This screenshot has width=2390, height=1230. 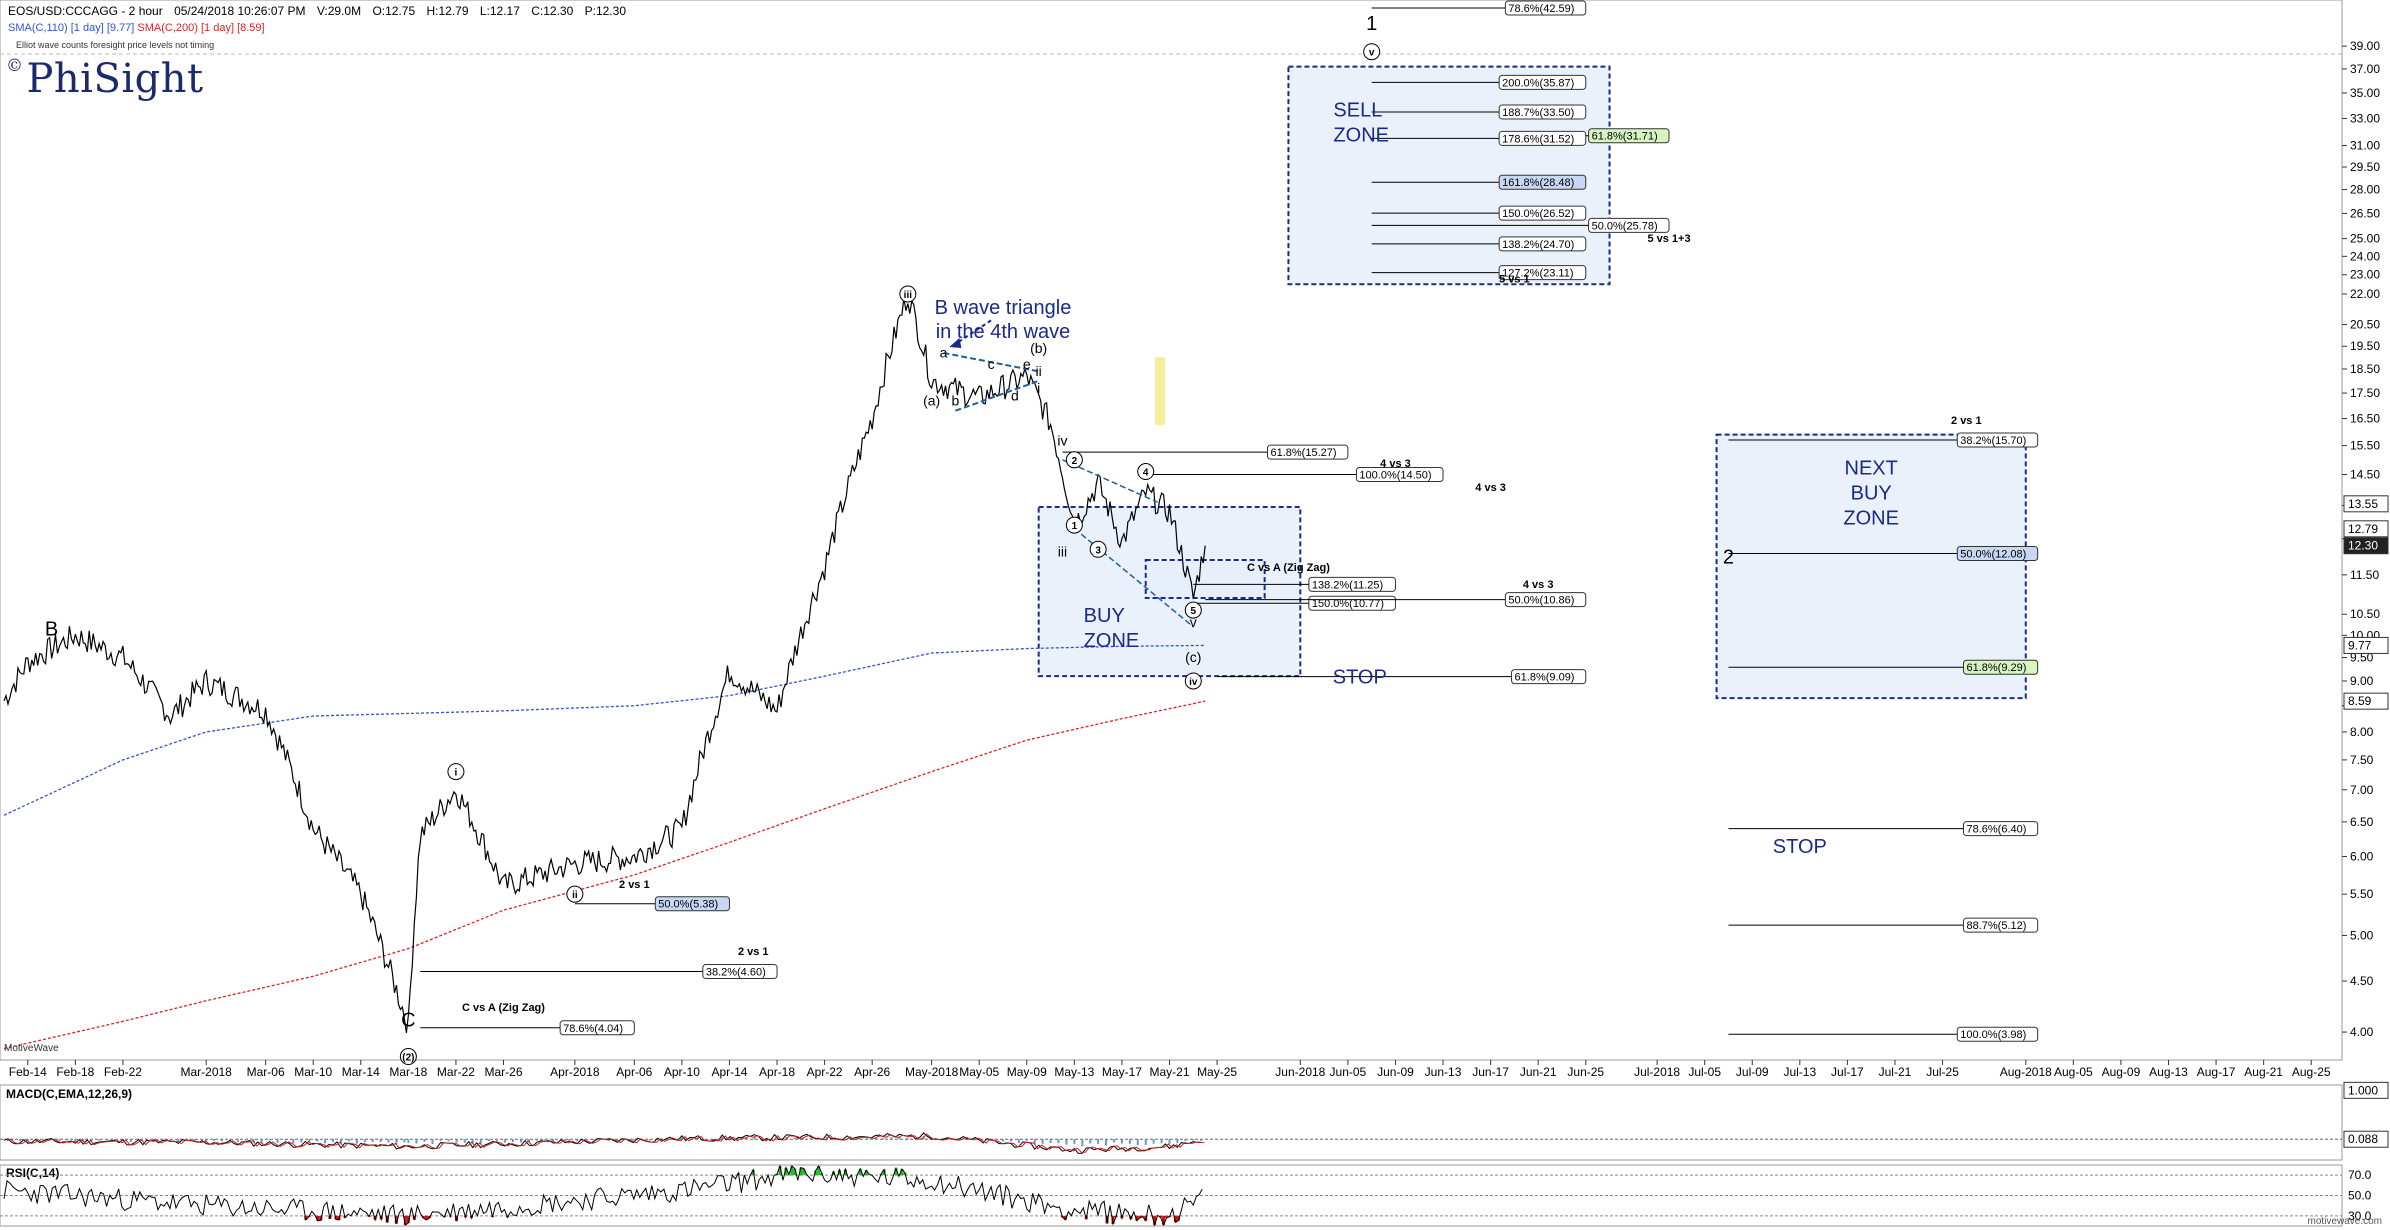 I want to click on x-tick-label: Mar-14, so click(x=361, y=1072).